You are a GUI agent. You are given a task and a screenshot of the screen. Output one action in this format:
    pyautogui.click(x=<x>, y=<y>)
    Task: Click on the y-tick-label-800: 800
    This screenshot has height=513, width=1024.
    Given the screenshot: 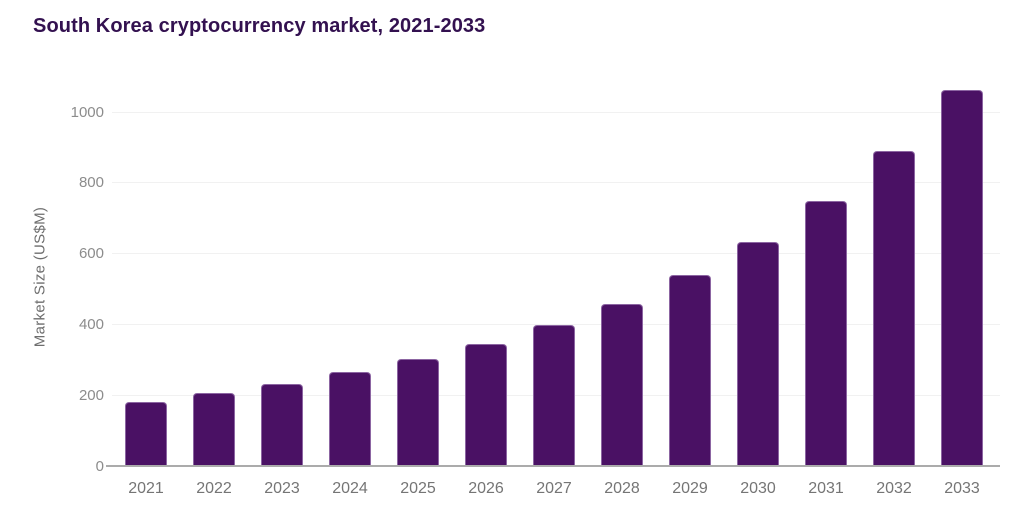 What is the action you would take?
    pyautogui.click(x=91, y=182)
    